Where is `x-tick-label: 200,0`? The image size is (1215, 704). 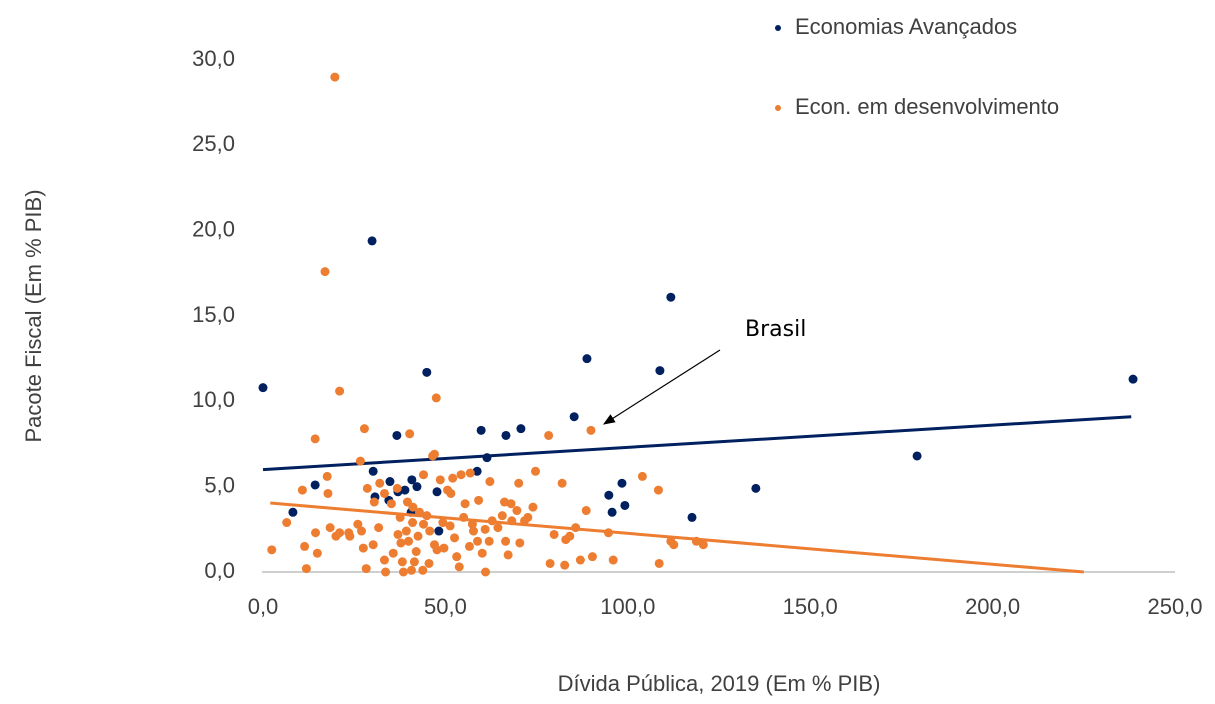
x-tick-label: 200,0 is located at coordinates (992, 606).